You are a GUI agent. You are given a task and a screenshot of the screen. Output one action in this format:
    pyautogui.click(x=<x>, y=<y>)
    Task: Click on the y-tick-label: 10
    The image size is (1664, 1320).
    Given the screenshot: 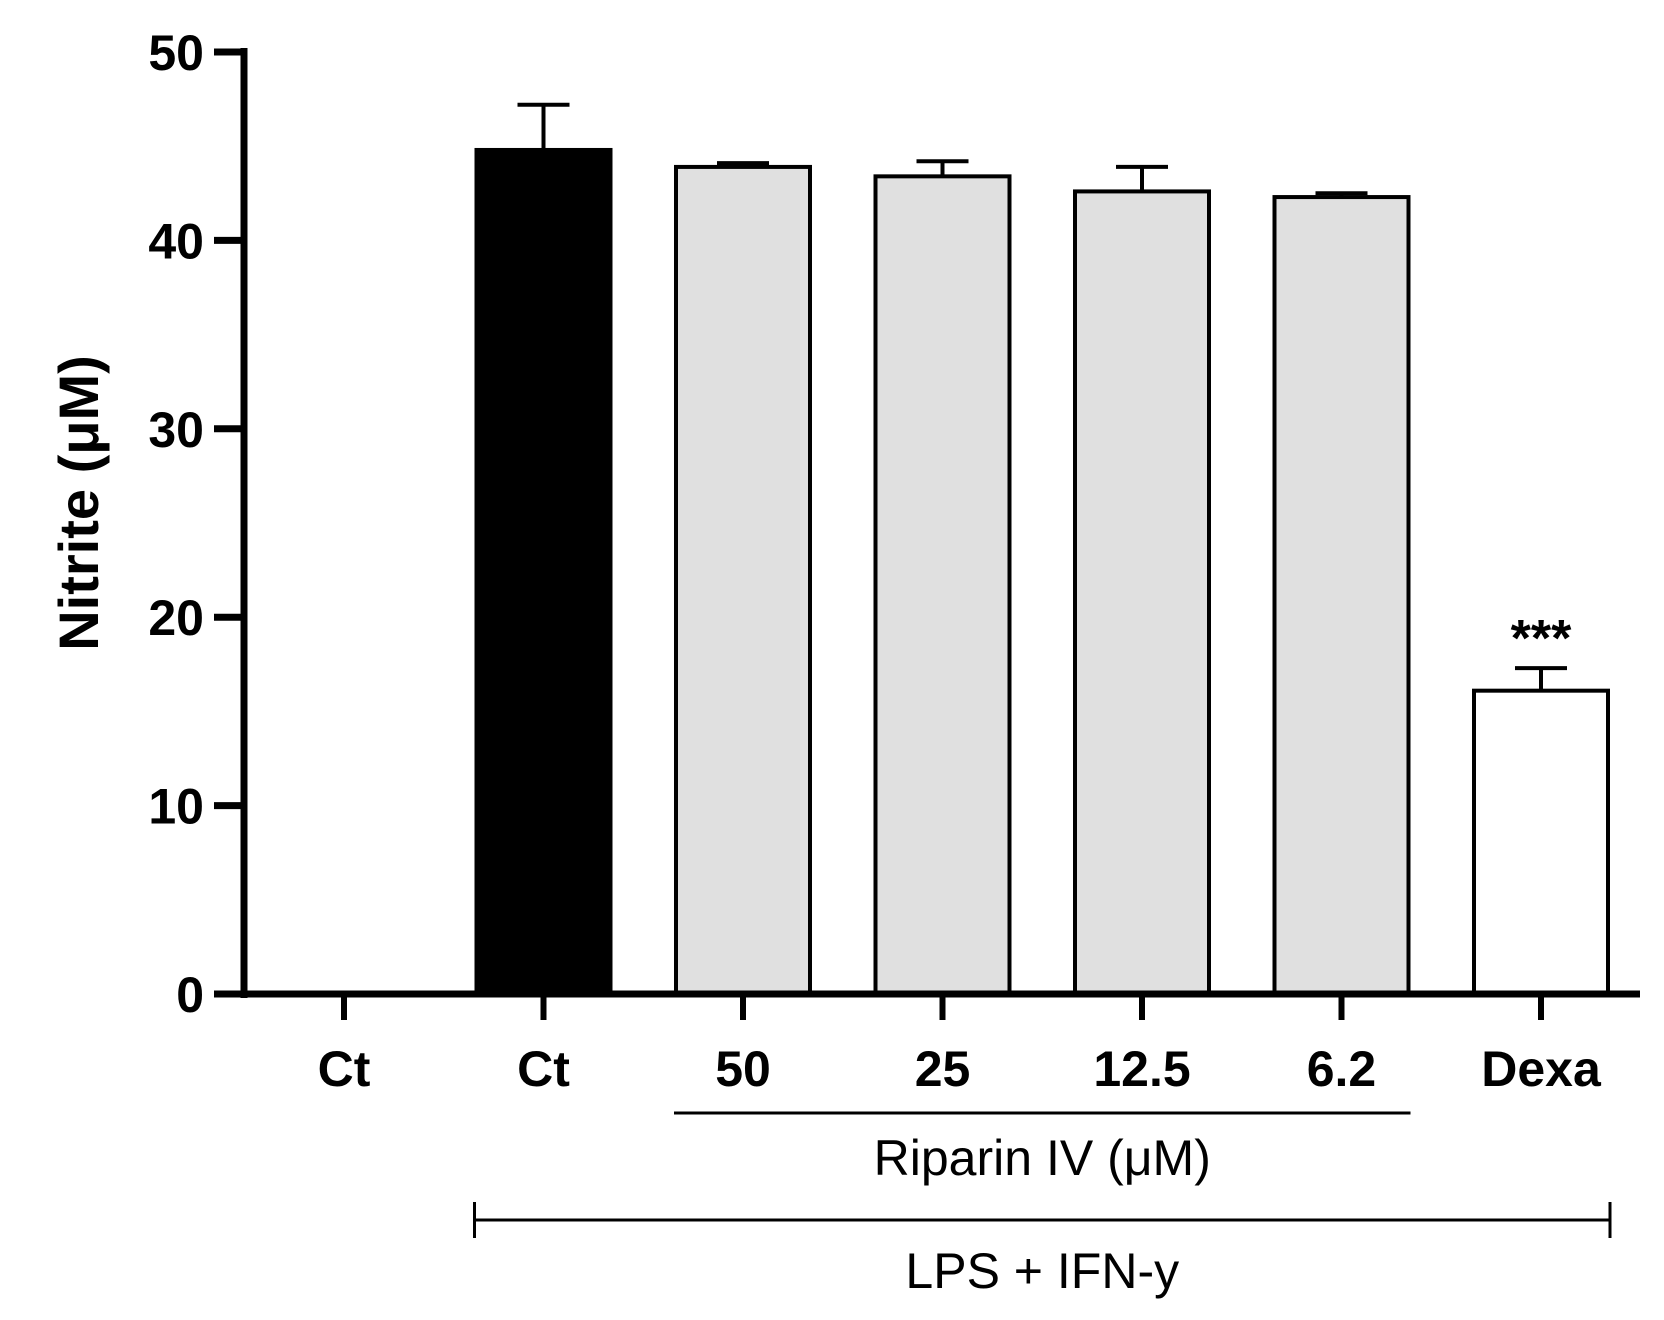 What is the action you would take?
    pyautogui.click(x=176, y=807)
    